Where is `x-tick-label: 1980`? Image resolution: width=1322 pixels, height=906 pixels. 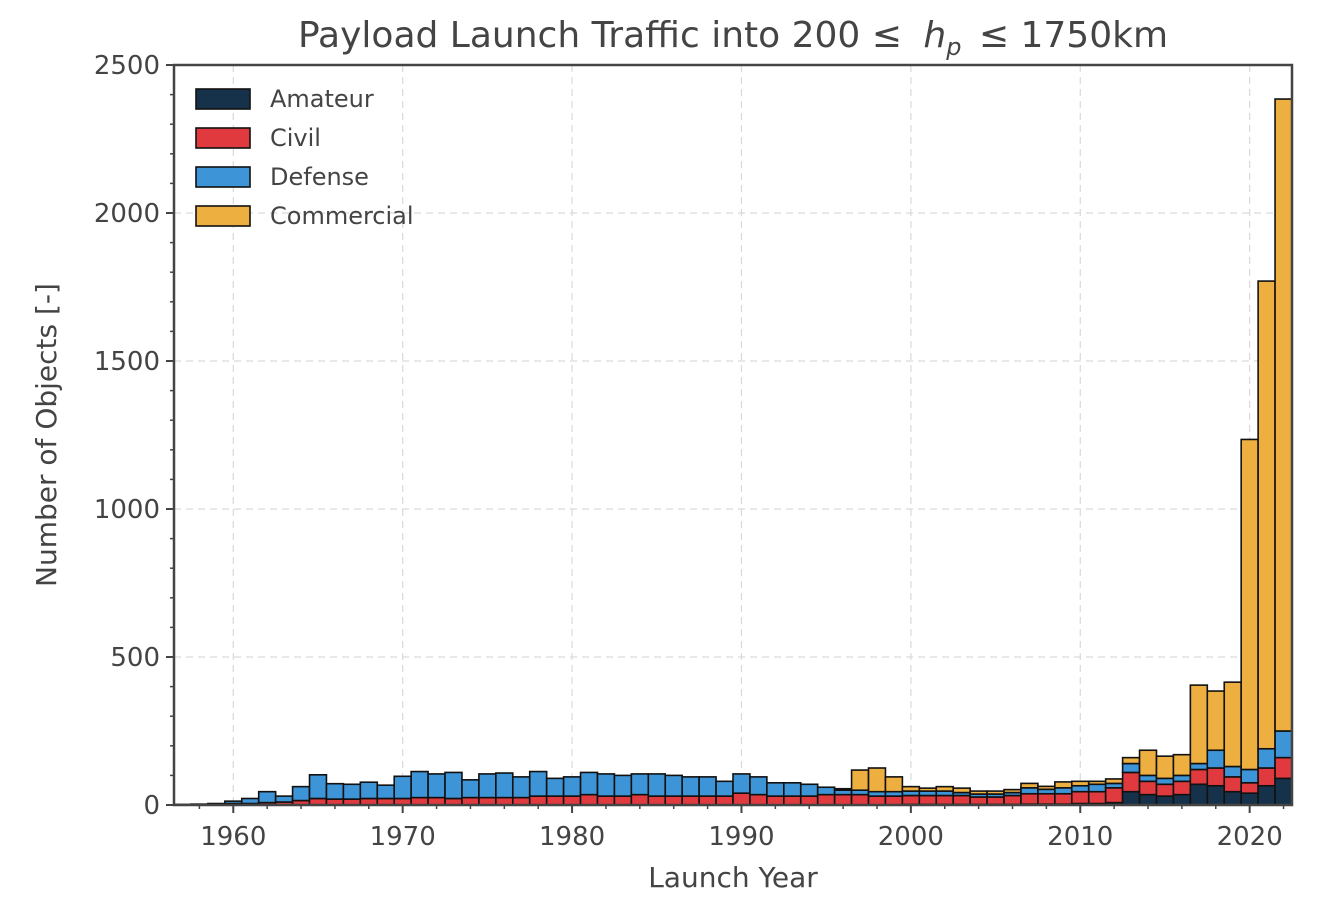 x-tick-label: 1980 is located at coordinates (572, 837).